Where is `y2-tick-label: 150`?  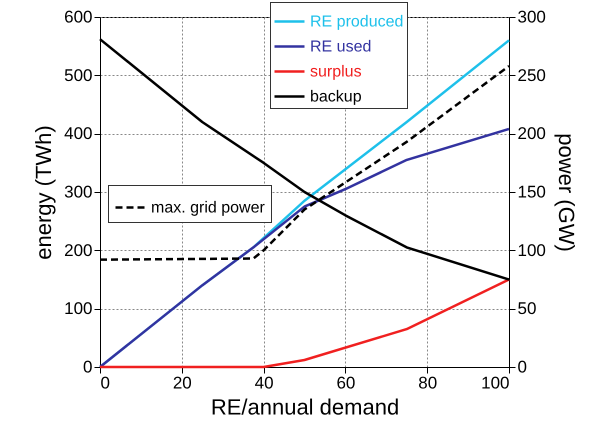 y2-tick-label: 150 is located at coordinates (532, 192).